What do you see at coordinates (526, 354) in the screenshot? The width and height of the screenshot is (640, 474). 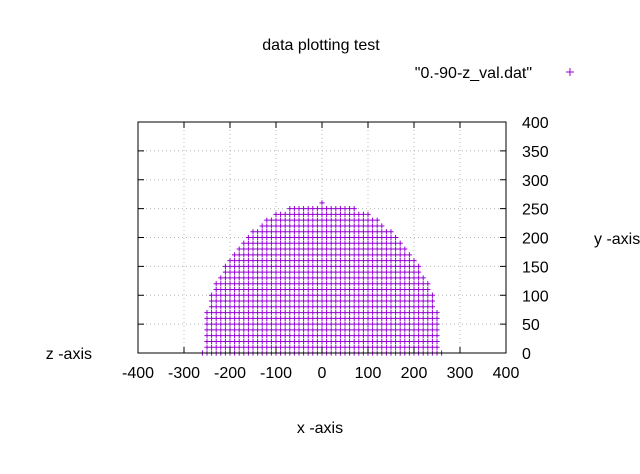 I see `y-tick-label: 0` at bounding box center [526, 354].